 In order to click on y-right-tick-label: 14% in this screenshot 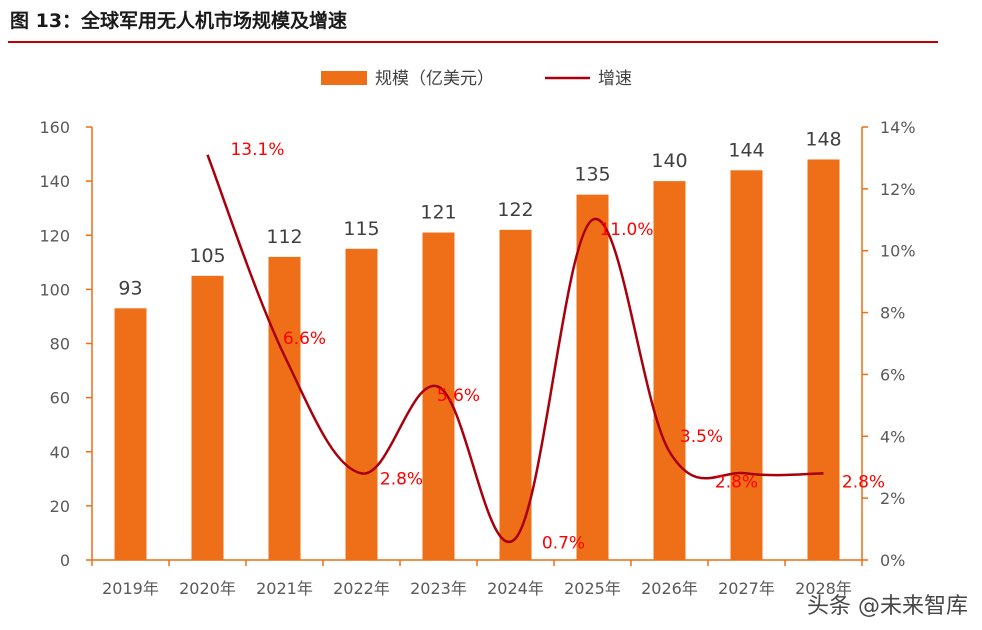, I will do `click(898, 127)`.